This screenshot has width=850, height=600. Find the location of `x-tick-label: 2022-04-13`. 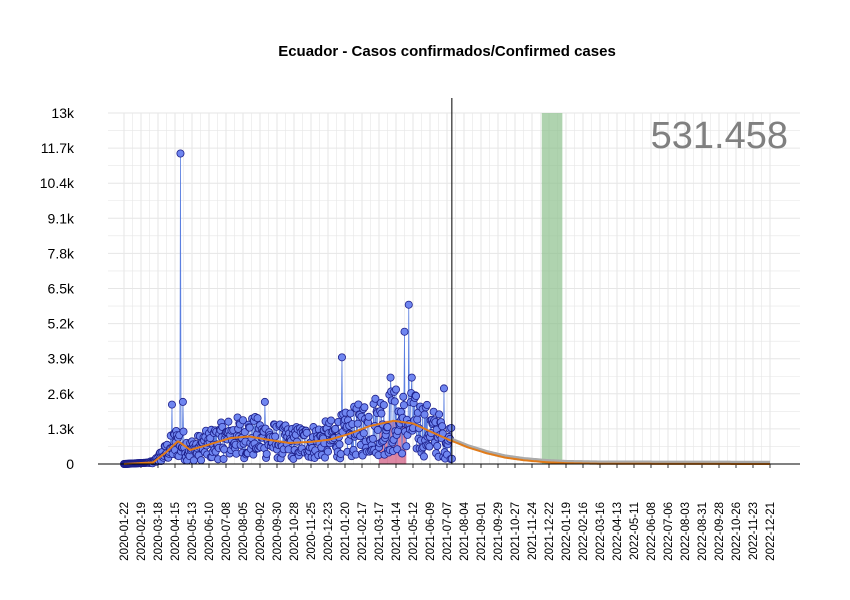

x-tick-label: 2022-04-13 is located at coordinates (618, 531).